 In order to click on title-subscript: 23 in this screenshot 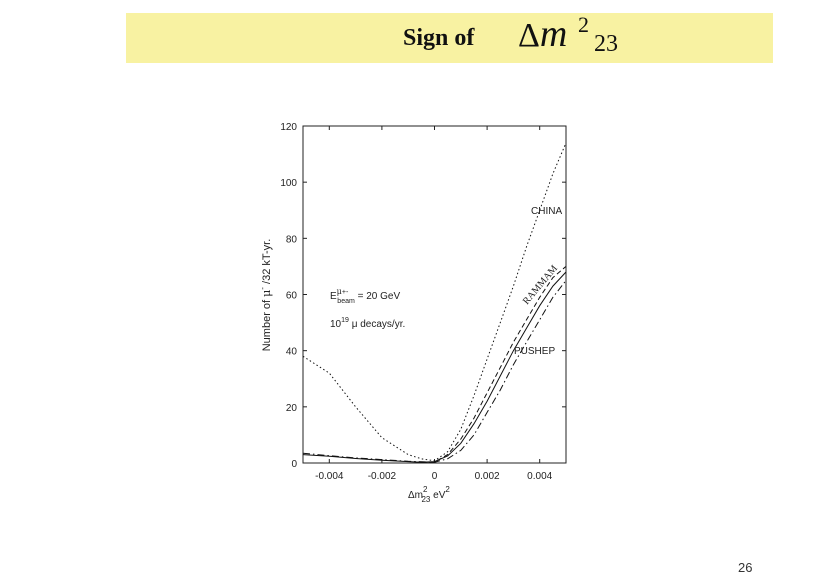, I will do `click(606, 44)`.